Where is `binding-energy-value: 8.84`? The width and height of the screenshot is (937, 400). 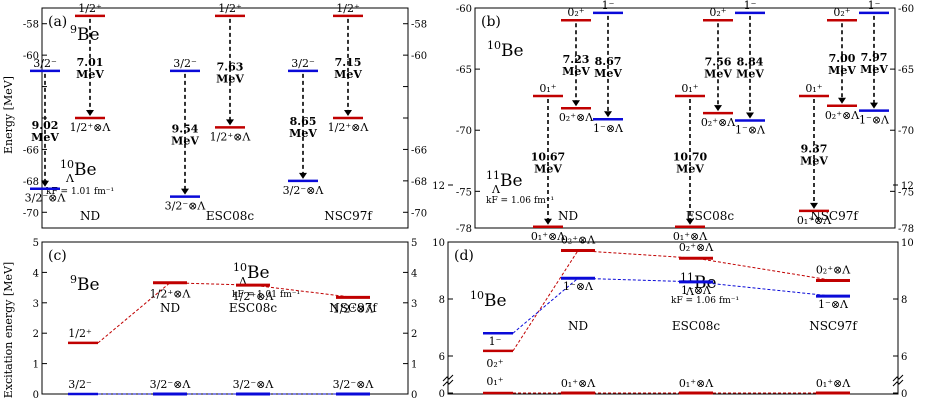 binding-energy-value: 8.84 is located at coordinates (750, 62).